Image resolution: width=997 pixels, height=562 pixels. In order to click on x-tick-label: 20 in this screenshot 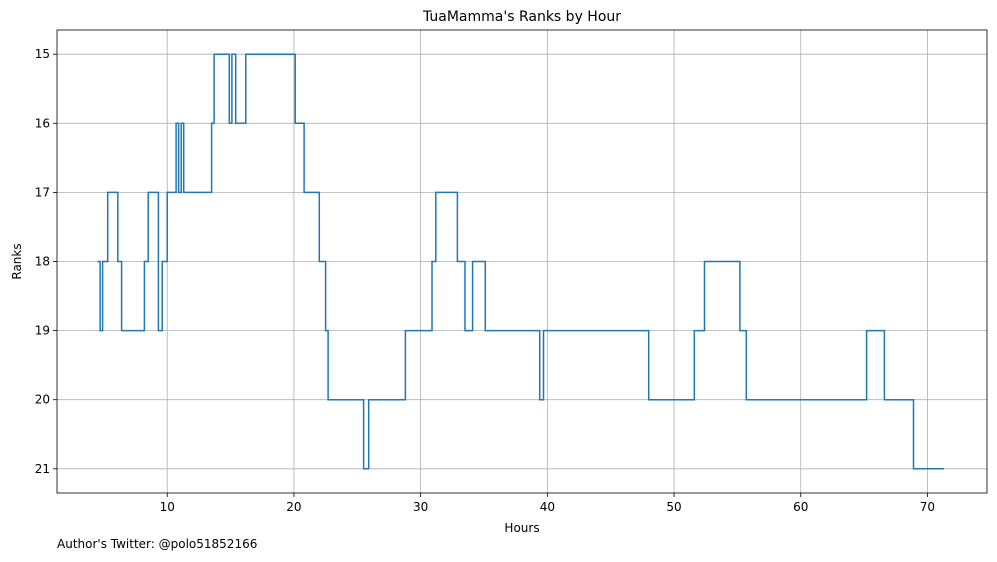, I will do `click(293, 507)`.